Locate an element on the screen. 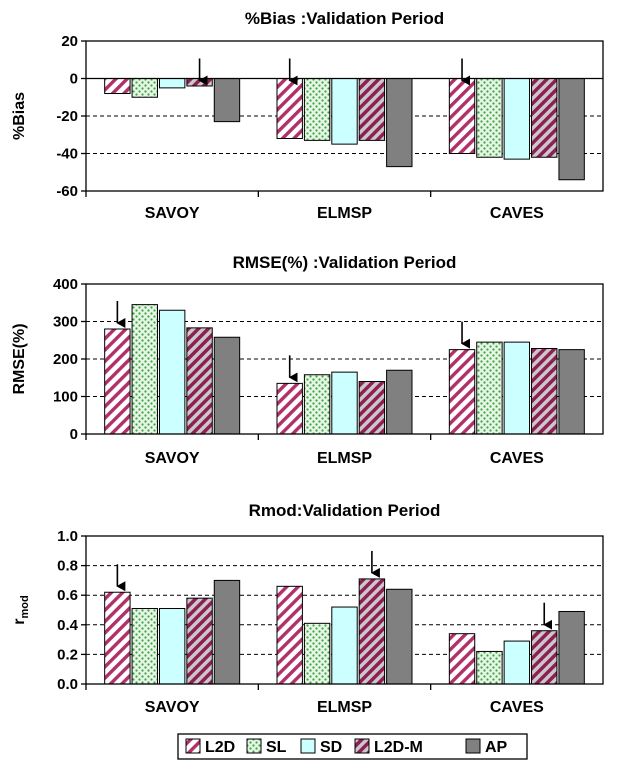 The image size is (633, 763). legend-swatch-ap is located at coordinates (473, 746).